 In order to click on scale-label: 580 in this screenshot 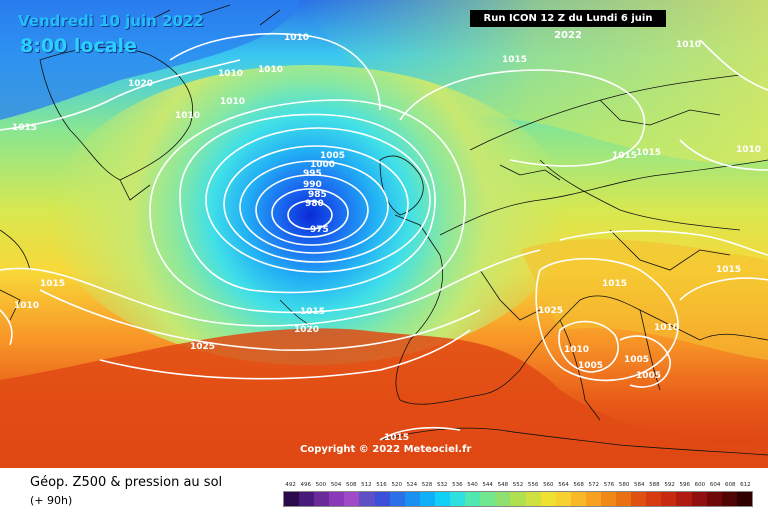, I will do `click(624, 485)`.